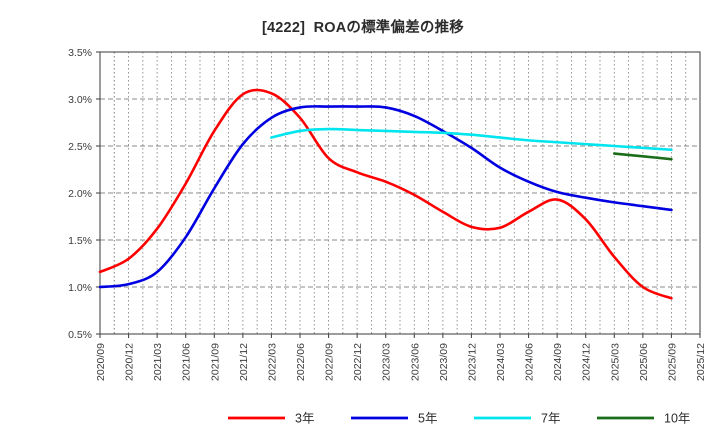 The image size is (720, 440). I want to click on x-tick-label: 2020/12, so click(130, 362).